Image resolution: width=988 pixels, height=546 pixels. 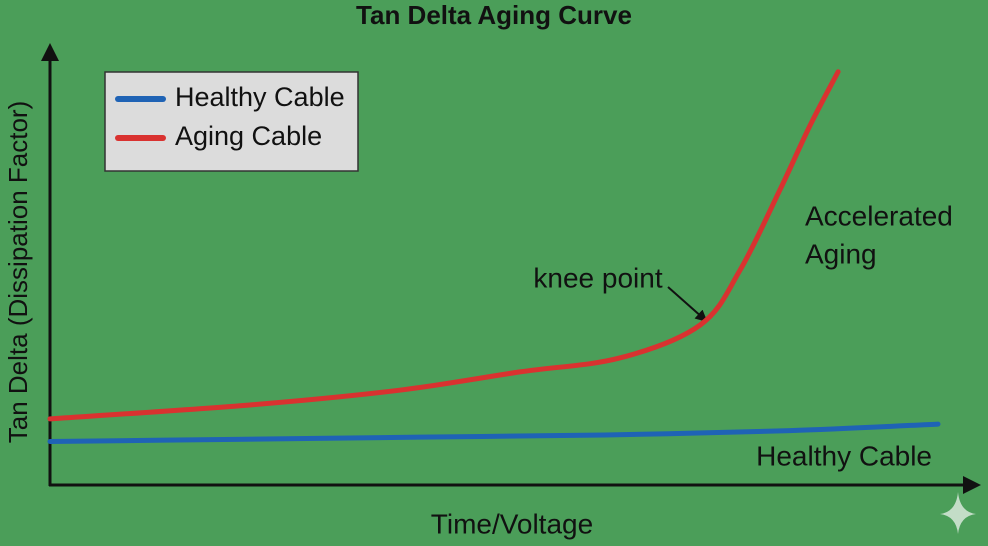 I want to click on legend-label: Healthy Cable, so click(x=260, y=97).